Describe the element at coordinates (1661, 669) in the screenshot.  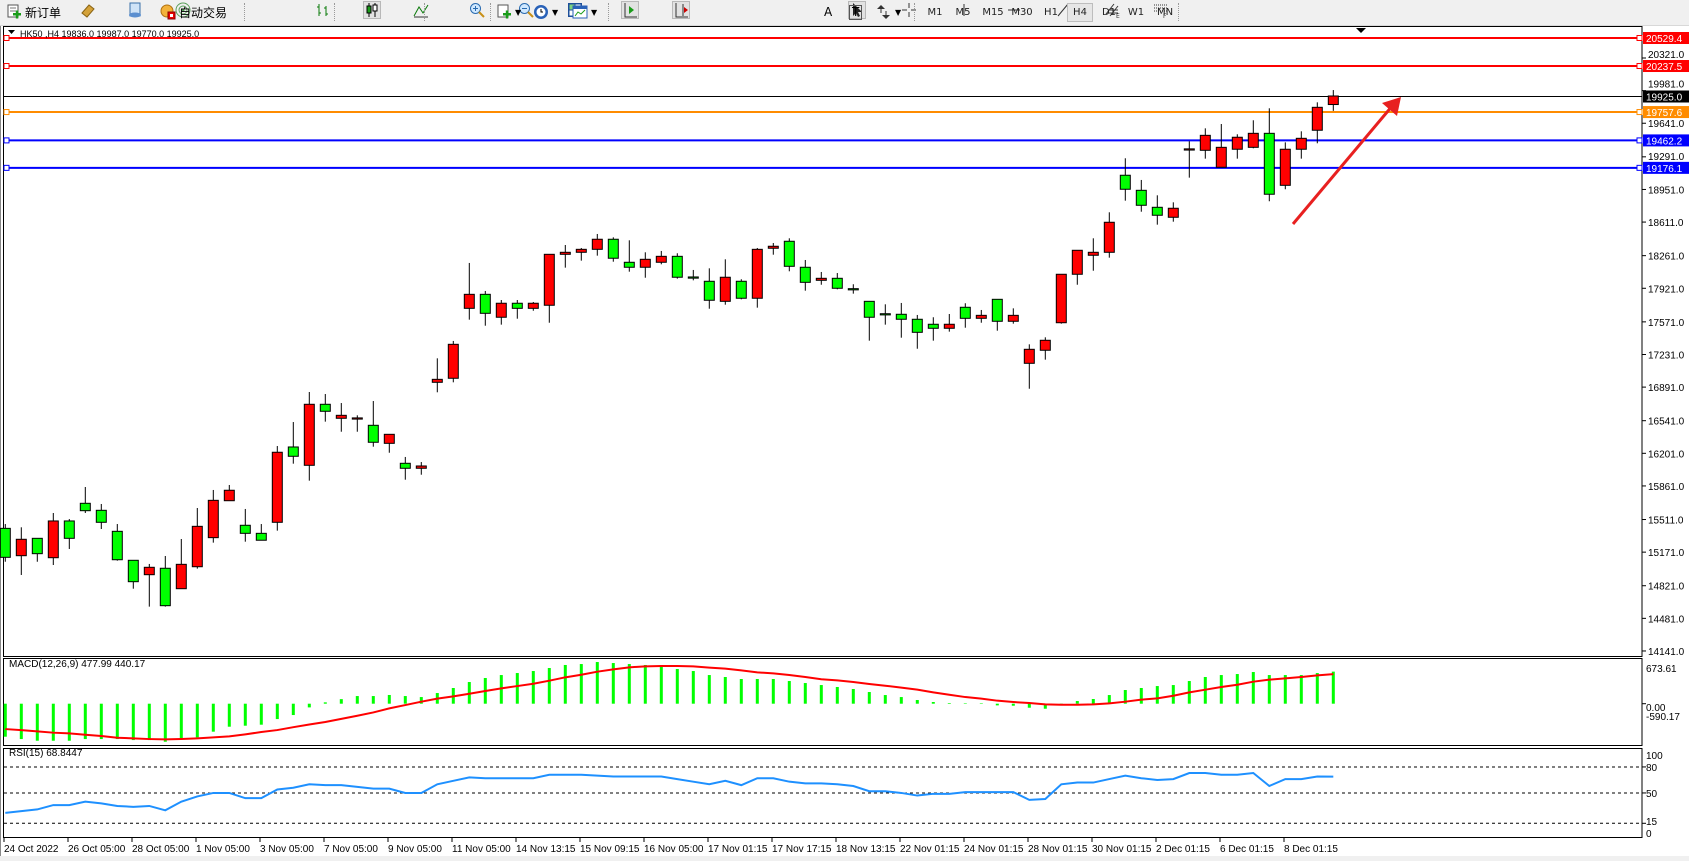
I see `macd-axis-label: 673.61` at that location.